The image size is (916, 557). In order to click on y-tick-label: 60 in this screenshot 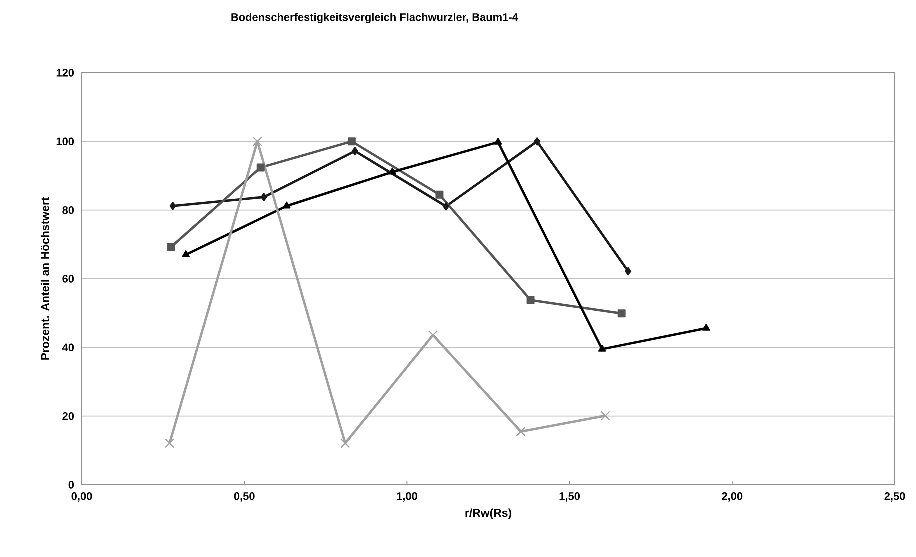, I will do `click(68, 279)`.